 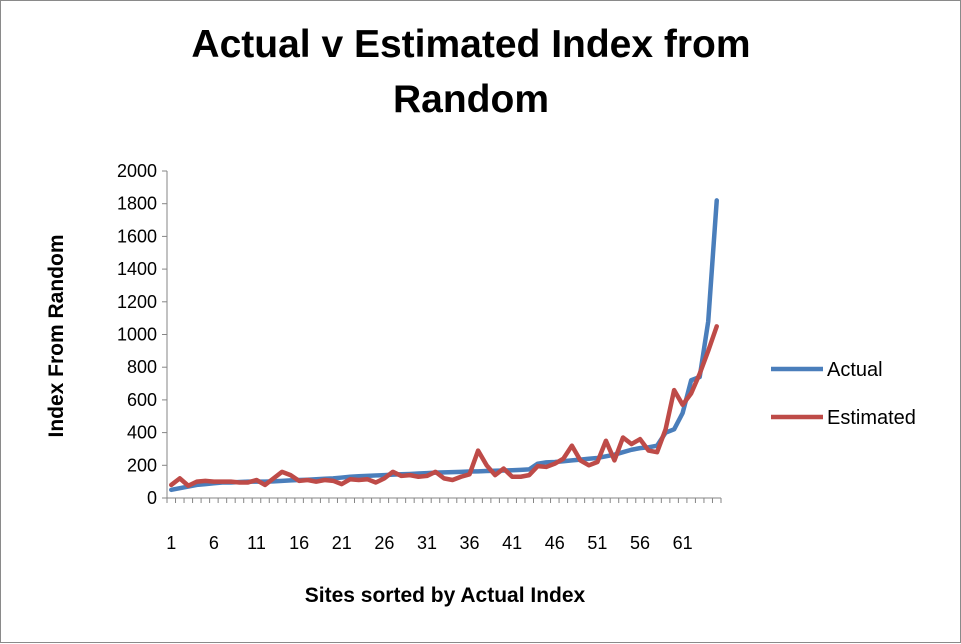 I want to click on x-tick-label: 16, so click(x=299, y=543).